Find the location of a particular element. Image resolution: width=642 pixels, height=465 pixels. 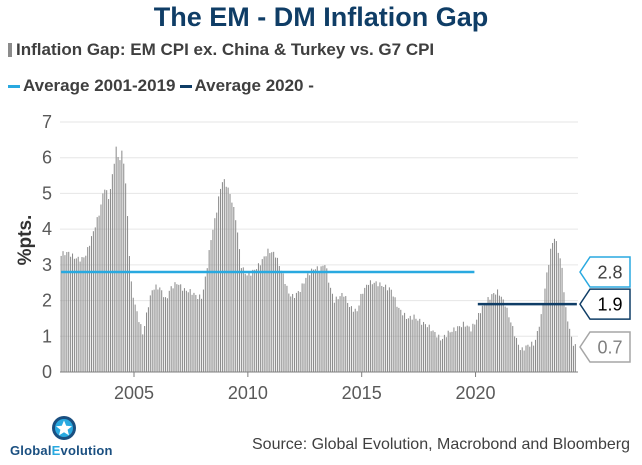

x-tick-label: 2020 is located at coordinates (476, 393).